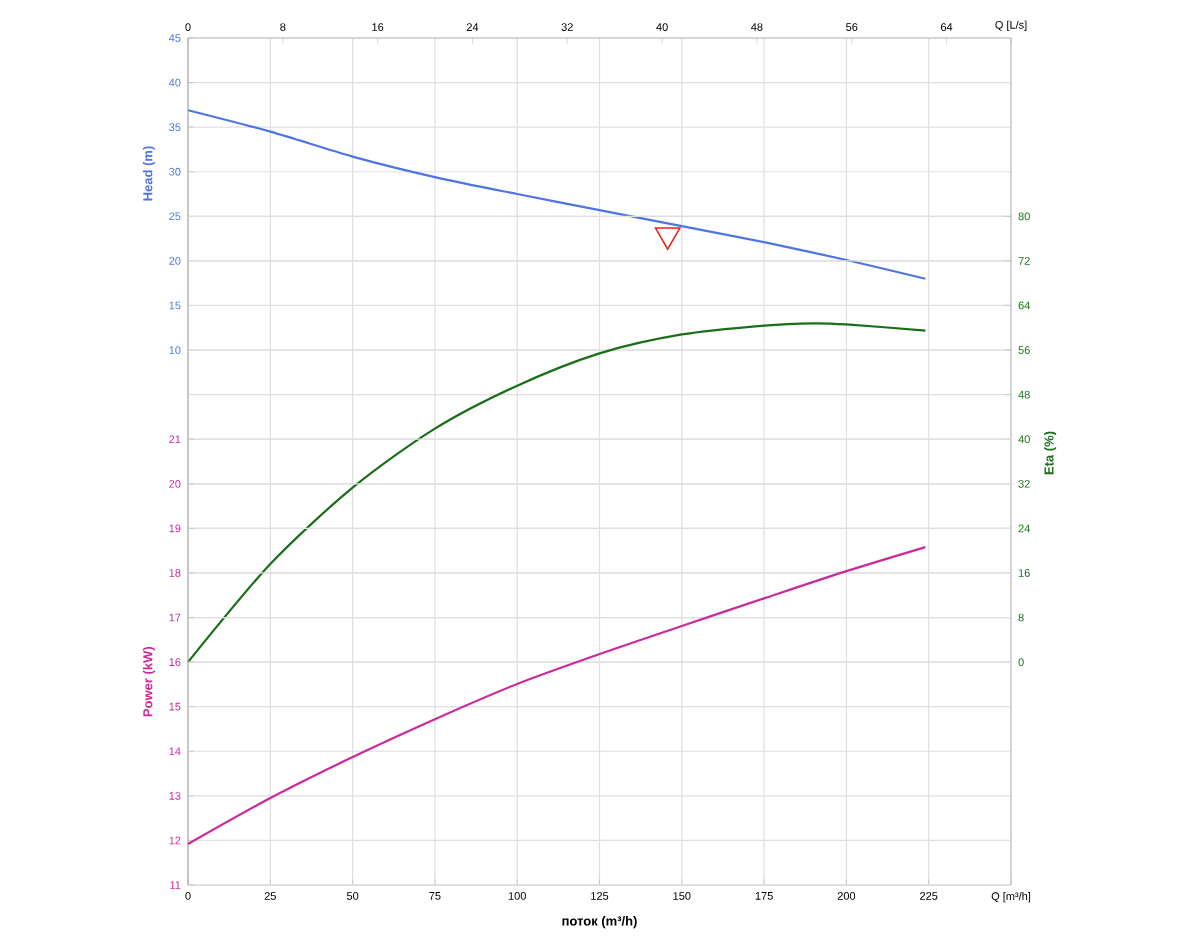 This screenshot has width=1200, height=950. I want to click on x2-tick-label: 40, so click(662, 27).